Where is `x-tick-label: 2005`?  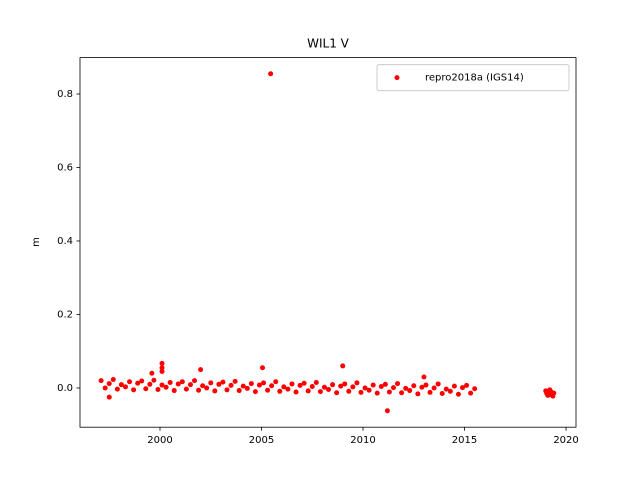 x-tick-label: 2005 is located at coordinates (261, 440).